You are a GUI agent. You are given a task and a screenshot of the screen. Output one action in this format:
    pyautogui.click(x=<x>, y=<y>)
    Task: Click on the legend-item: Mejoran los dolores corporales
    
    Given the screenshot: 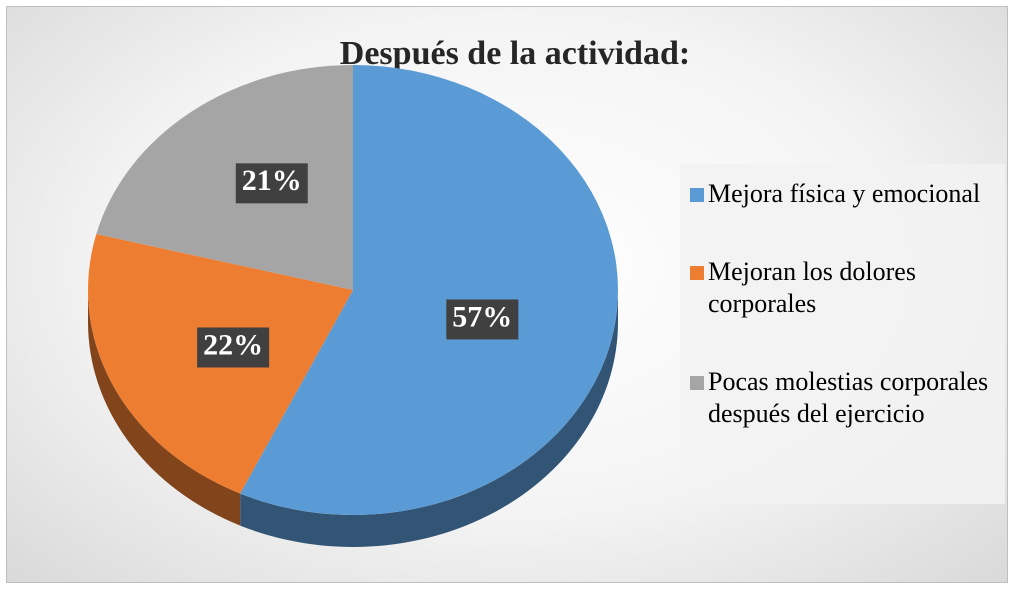 What is the action you would take?
    pyautogui.click(x=843, y=288)
    